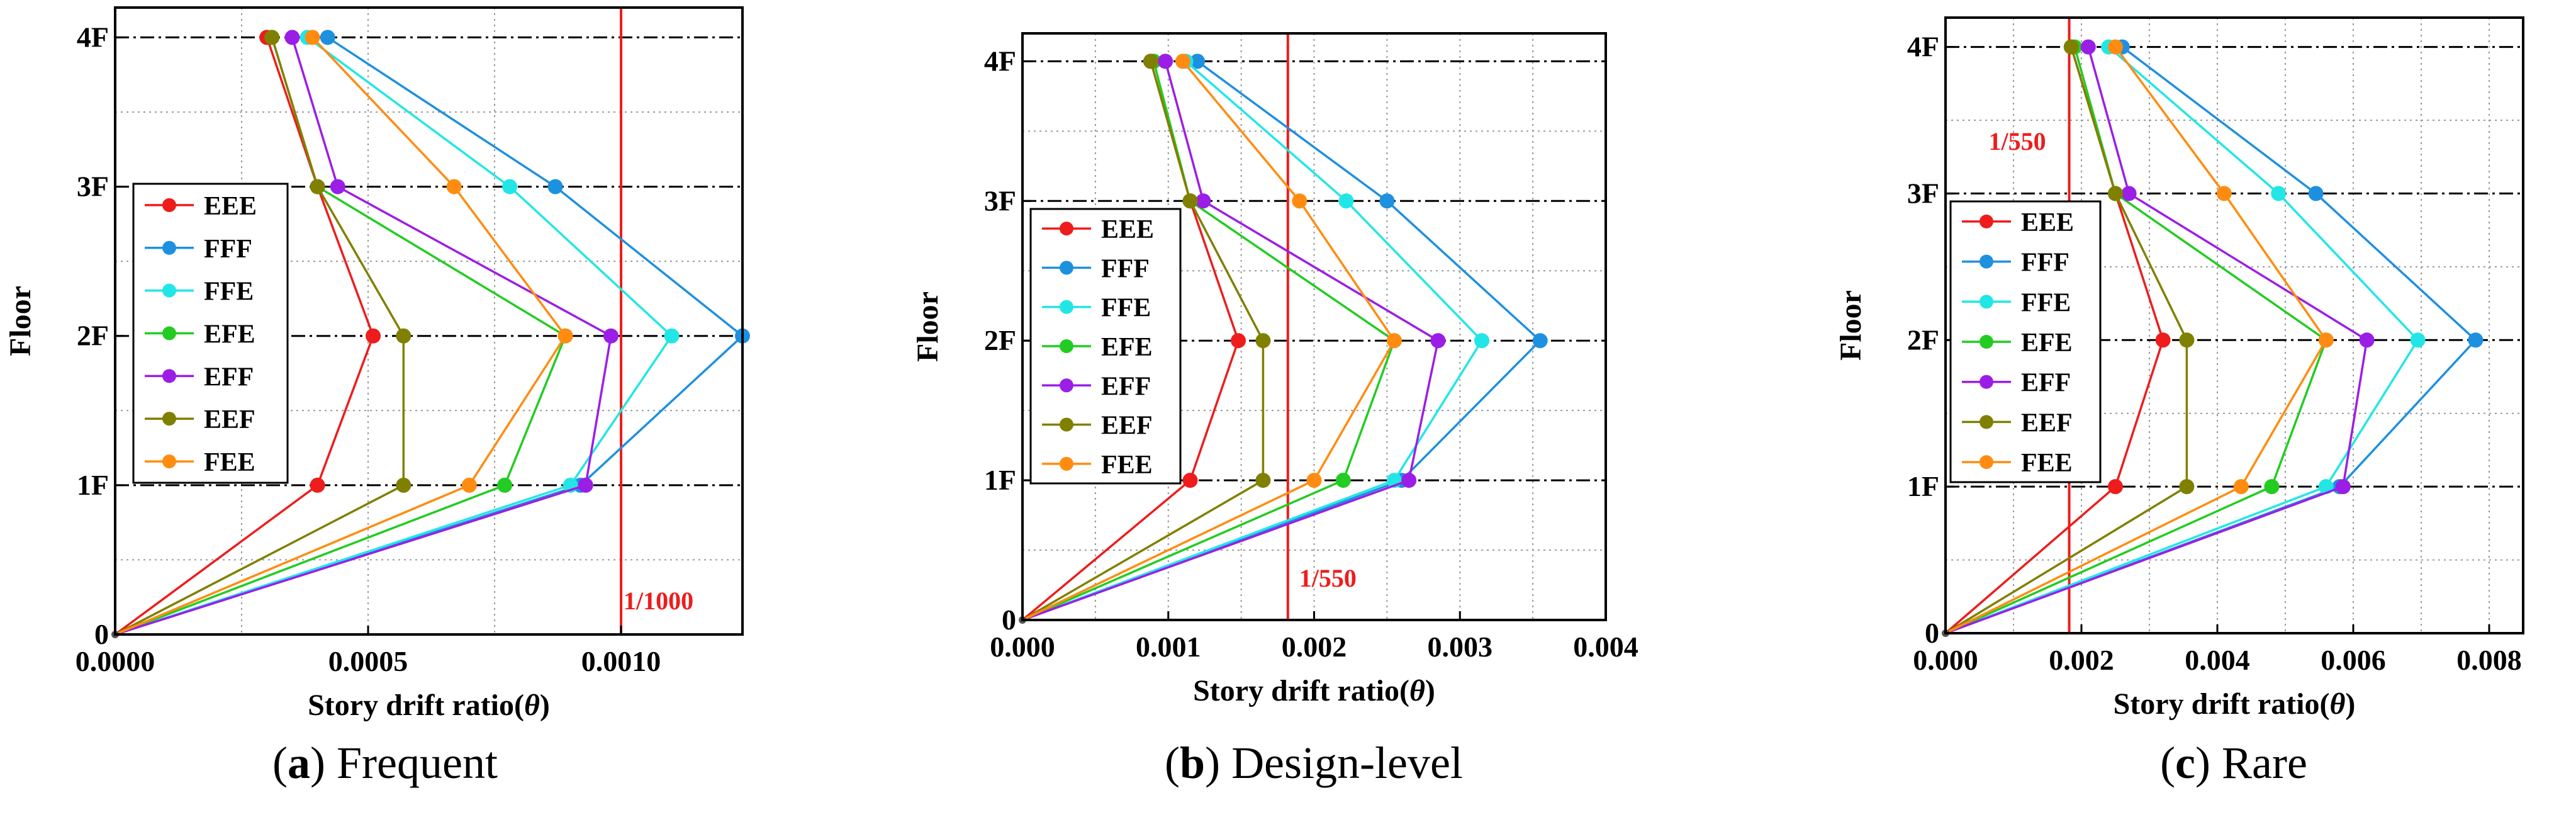 The image size is (2576, 817). I want to click on x-tick-label: 0.006, so click(2353, 660).